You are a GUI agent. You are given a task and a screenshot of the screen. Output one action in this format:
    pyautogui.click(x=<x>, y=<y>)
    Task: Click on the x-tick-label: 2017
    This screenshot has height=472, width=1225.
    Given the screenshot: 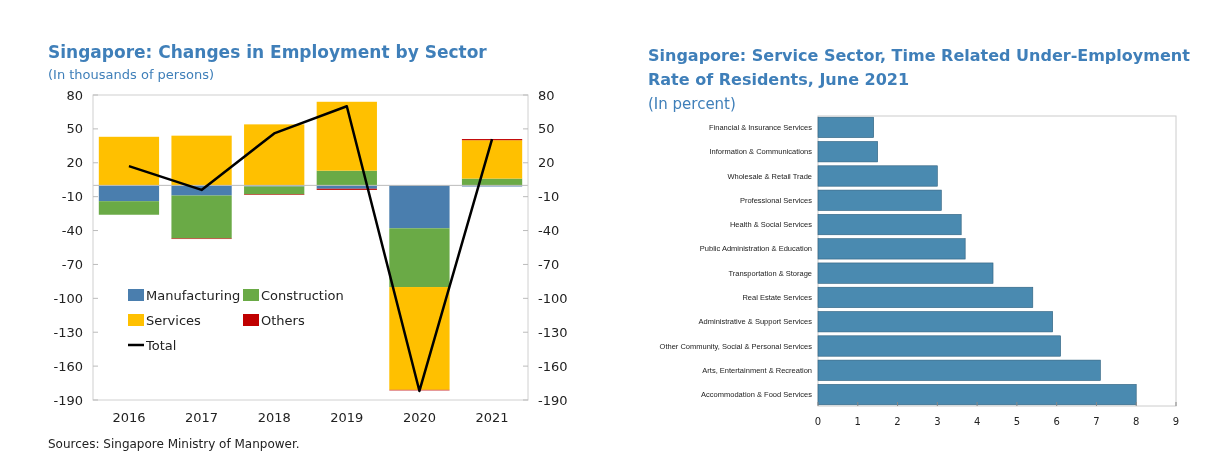 What is the action you would take?
    pyautogui.click(x=202, y=417)
    